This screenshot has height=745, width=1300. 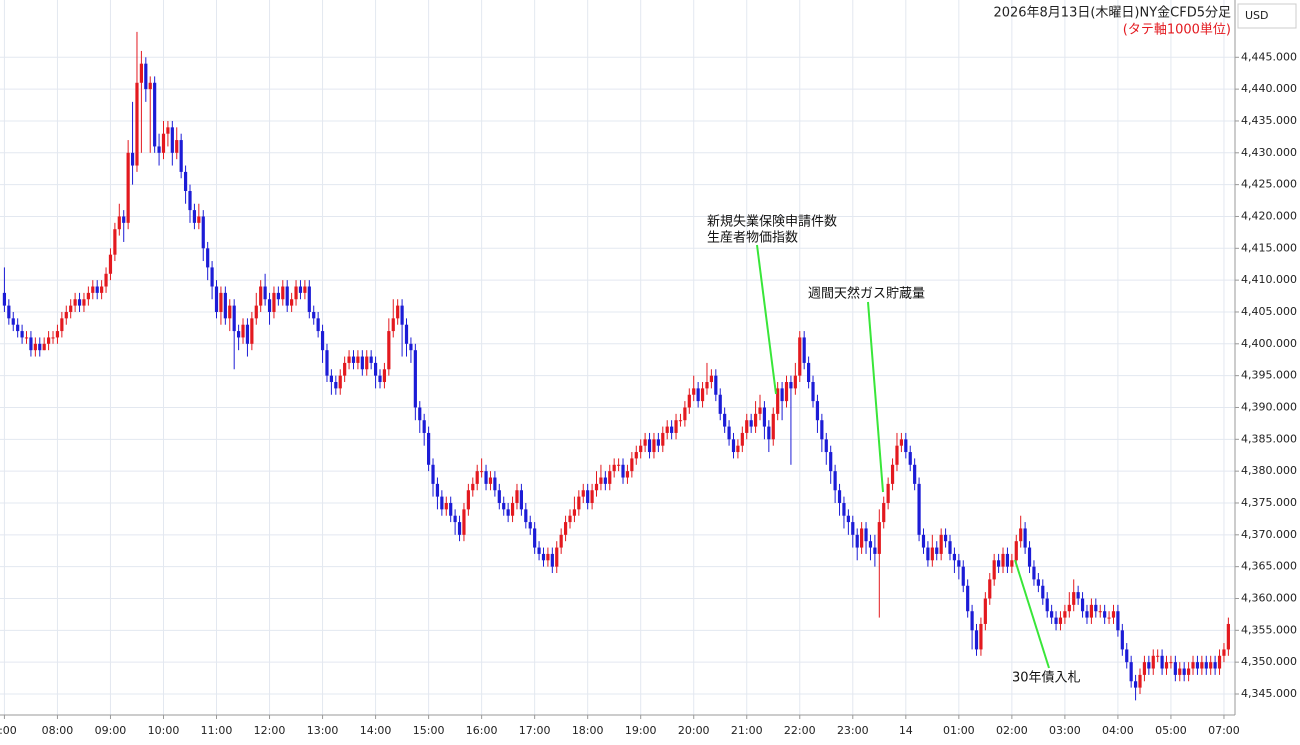 I want to click on y-tick-label: 4,430.000, so click(x=1269, y=152).